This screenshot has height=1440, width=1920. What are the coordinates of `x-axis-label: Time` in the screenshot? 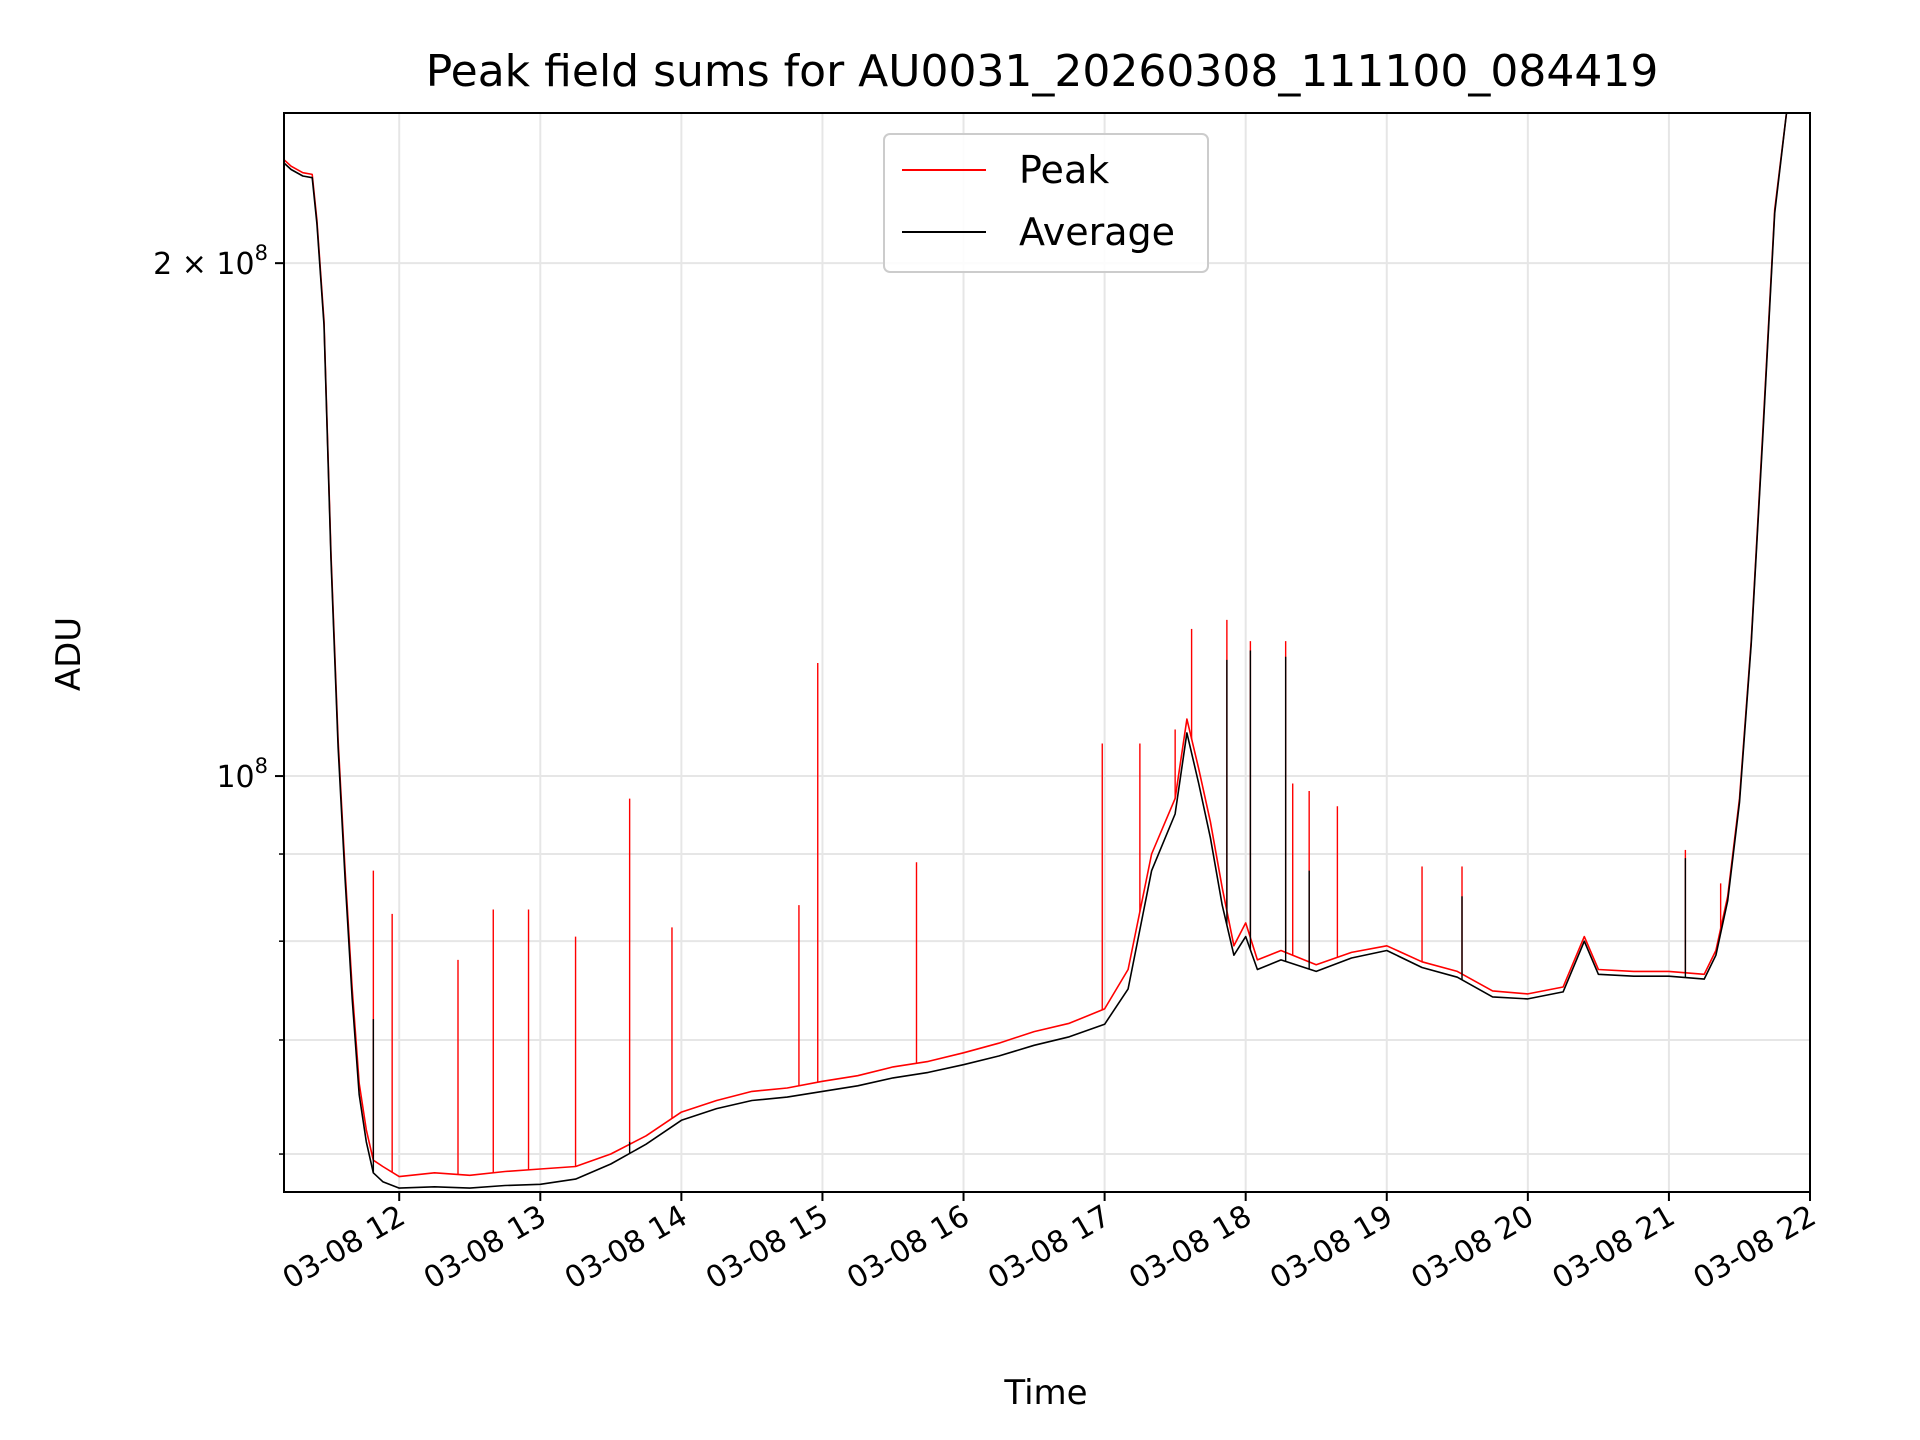 It's located at (1045, 1393).